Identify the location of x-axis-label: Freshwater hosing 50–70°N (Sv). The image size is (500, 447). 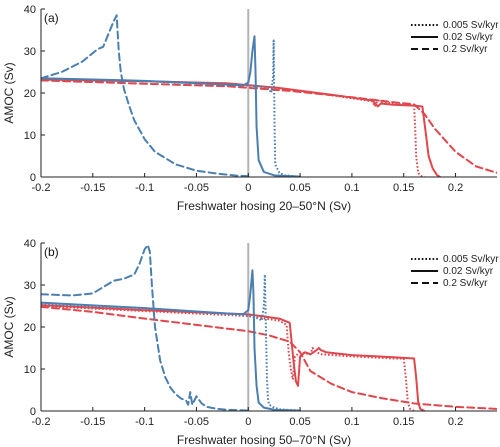
(264, 440).